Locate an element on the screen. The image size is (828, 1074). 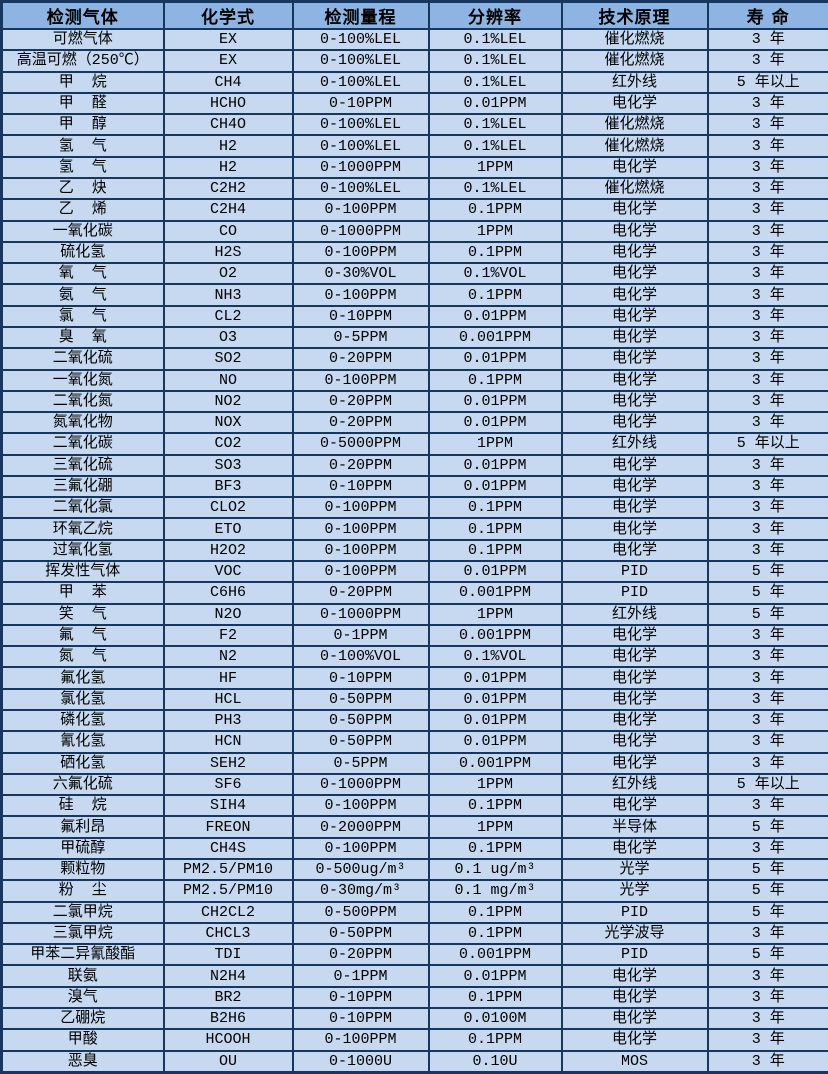
table-row: 硫化氢 H2S 0-100PPM 0.1PPM 电化学 3 年 is located at coordinates (414, 252).